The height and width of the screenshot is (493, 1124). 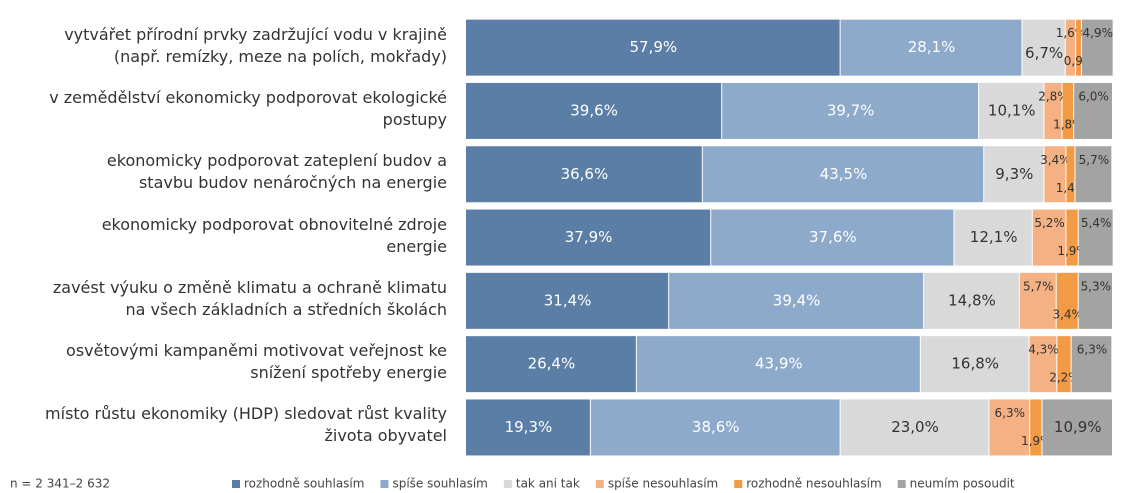 What do you see at coordinates (439, 484) in the screenshot?
I see `legend-label: spíše souhlasím` at bounding box center [439, 484].